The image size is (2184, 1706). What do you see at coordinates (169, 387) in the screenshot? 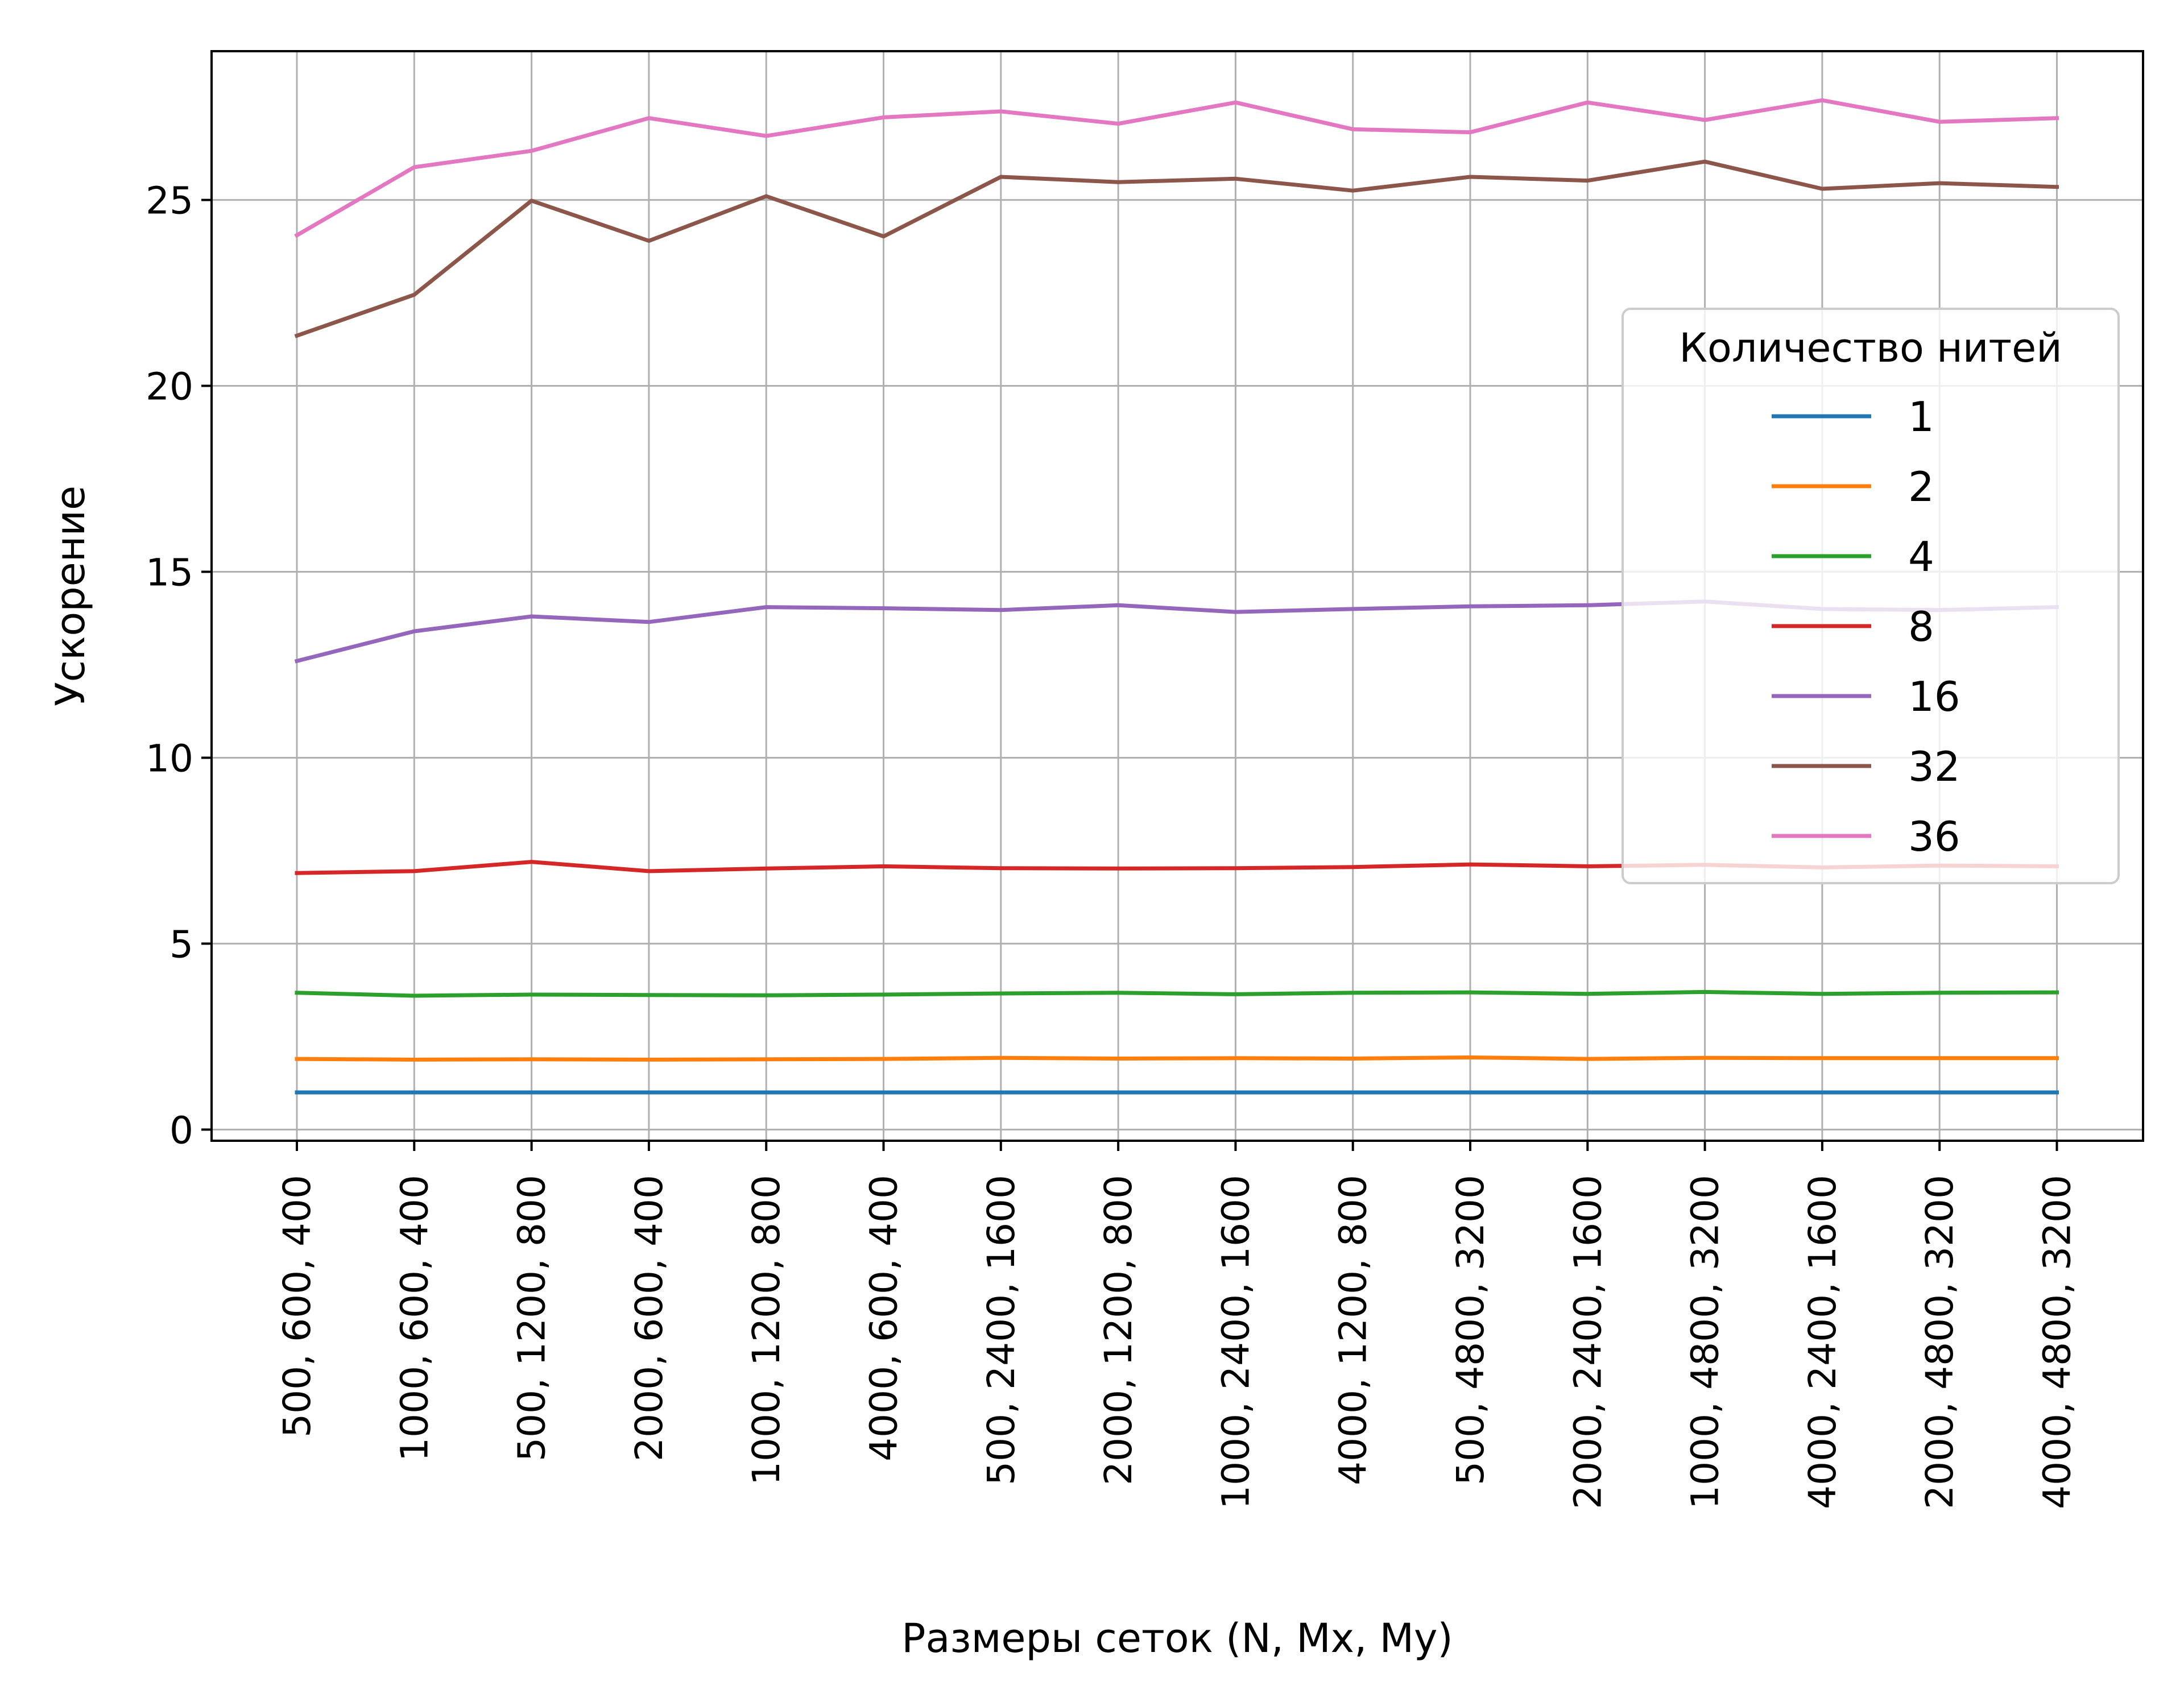
I see `y-tick-label: 20` at bounding box center [169, 387].